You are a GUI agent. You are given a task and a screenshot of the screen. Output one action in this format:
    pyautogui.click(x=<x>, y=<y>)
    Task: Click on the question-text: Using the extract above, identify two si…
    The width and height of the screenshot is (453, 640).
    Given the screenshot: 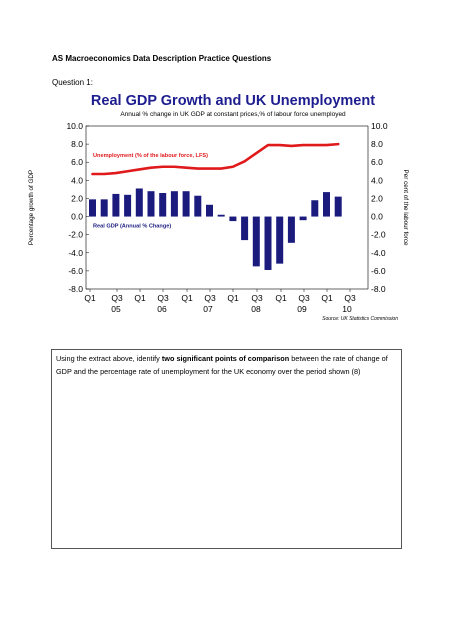 What is the action you would take?
    pyautogui.click(x=227, y=365)
    